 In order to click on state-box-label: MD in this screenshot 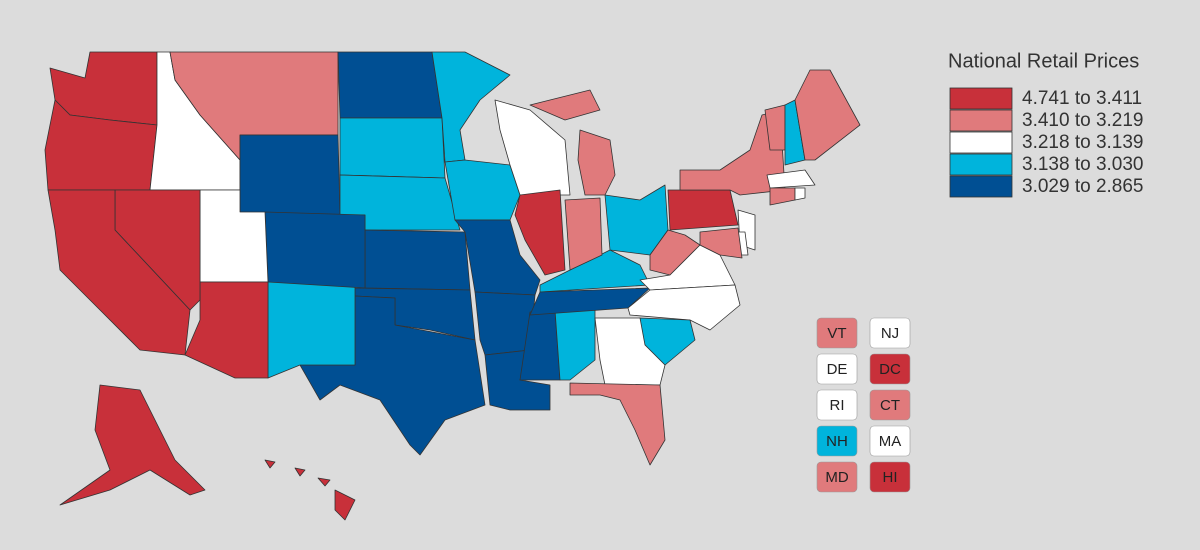, I will do `click(836, 477)`.